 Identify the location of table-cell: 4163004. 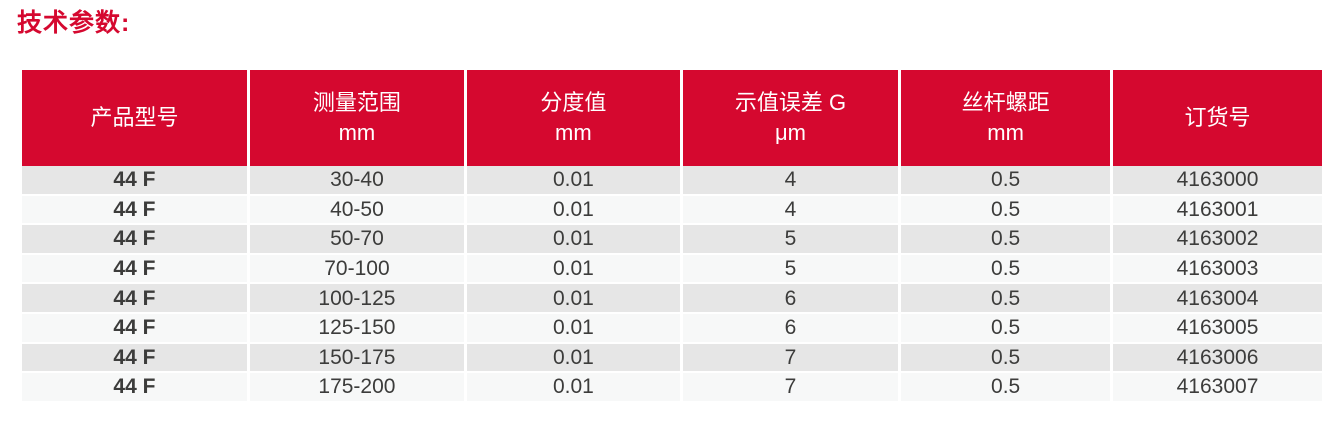
(1216, 298).